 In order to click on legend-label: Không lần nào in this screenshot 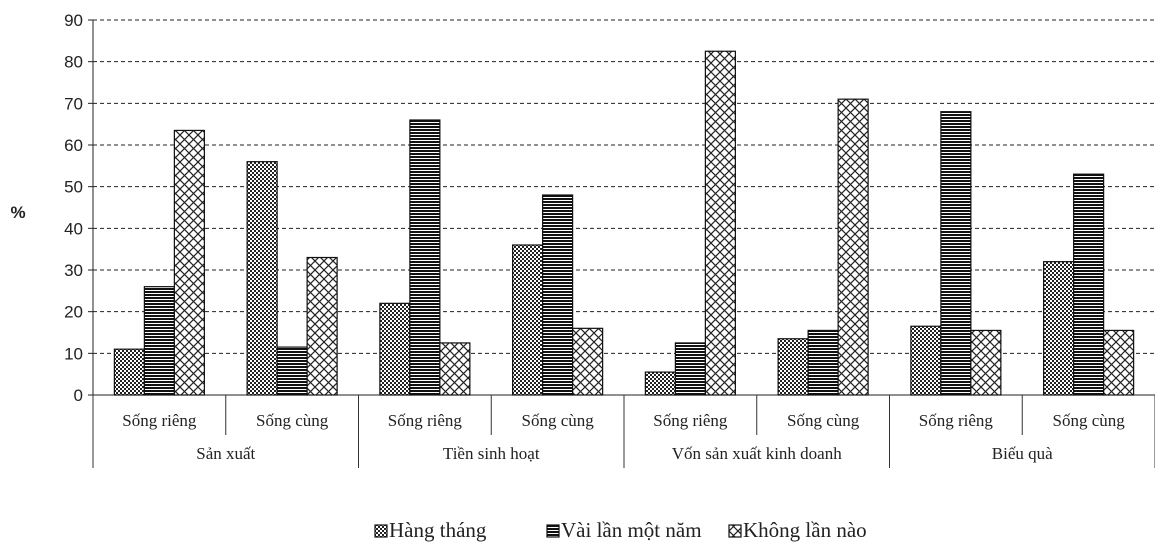, I will do `click(805, 530)`.